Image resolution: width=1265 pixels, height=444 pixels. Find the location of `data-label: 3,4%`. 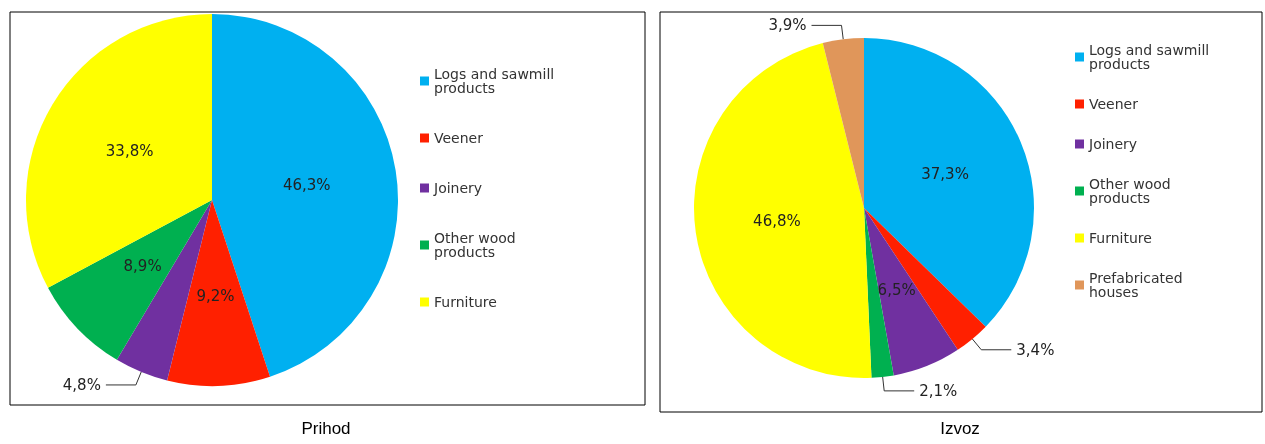

data-label: 3,4% is located at coordinates (1035, 349).